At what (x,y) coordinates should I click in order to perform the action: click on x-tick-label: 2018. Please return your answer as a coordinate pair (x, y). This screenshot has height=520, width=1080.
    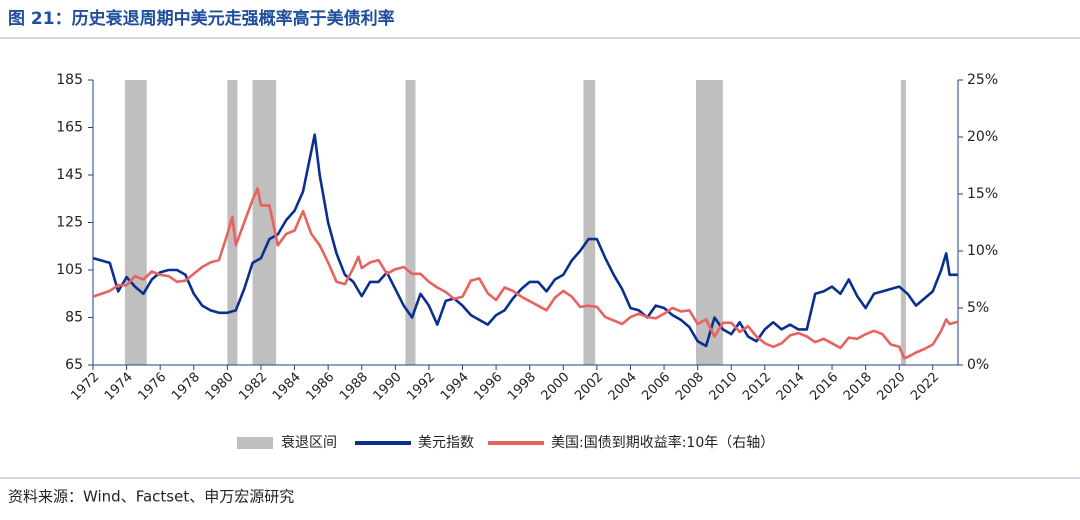
    Looking at the image, I should click on (858, 387).